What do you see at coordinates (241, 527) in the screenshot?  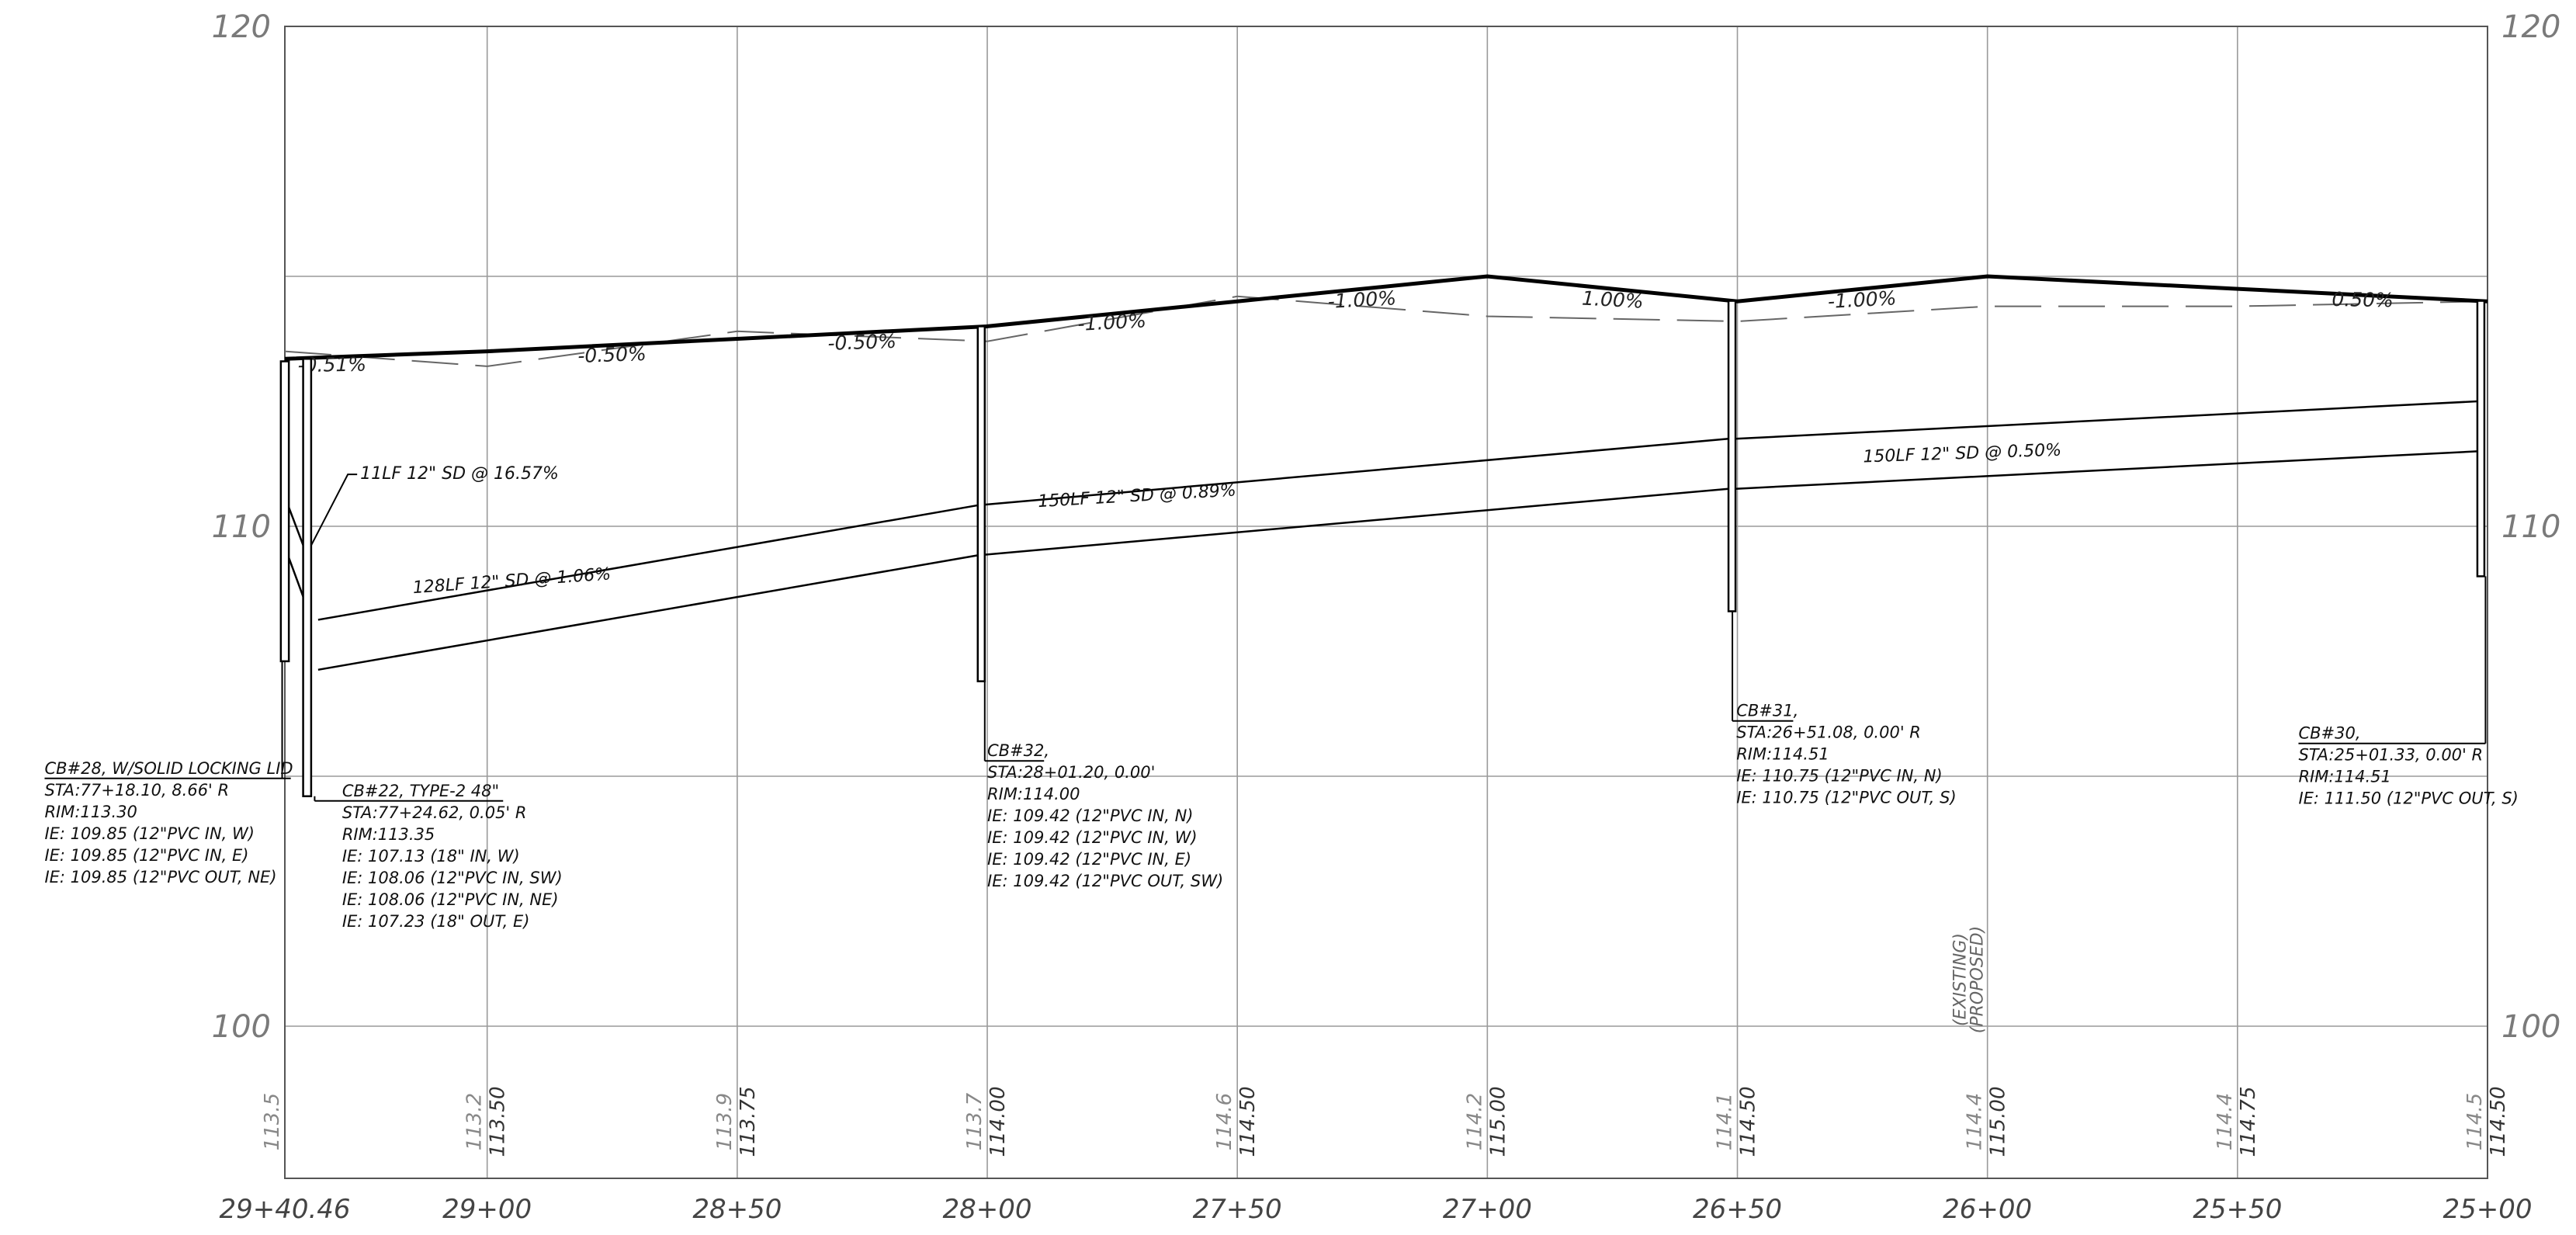 I see `y-tick-label-left: 110` at bounding box center [241, 527].